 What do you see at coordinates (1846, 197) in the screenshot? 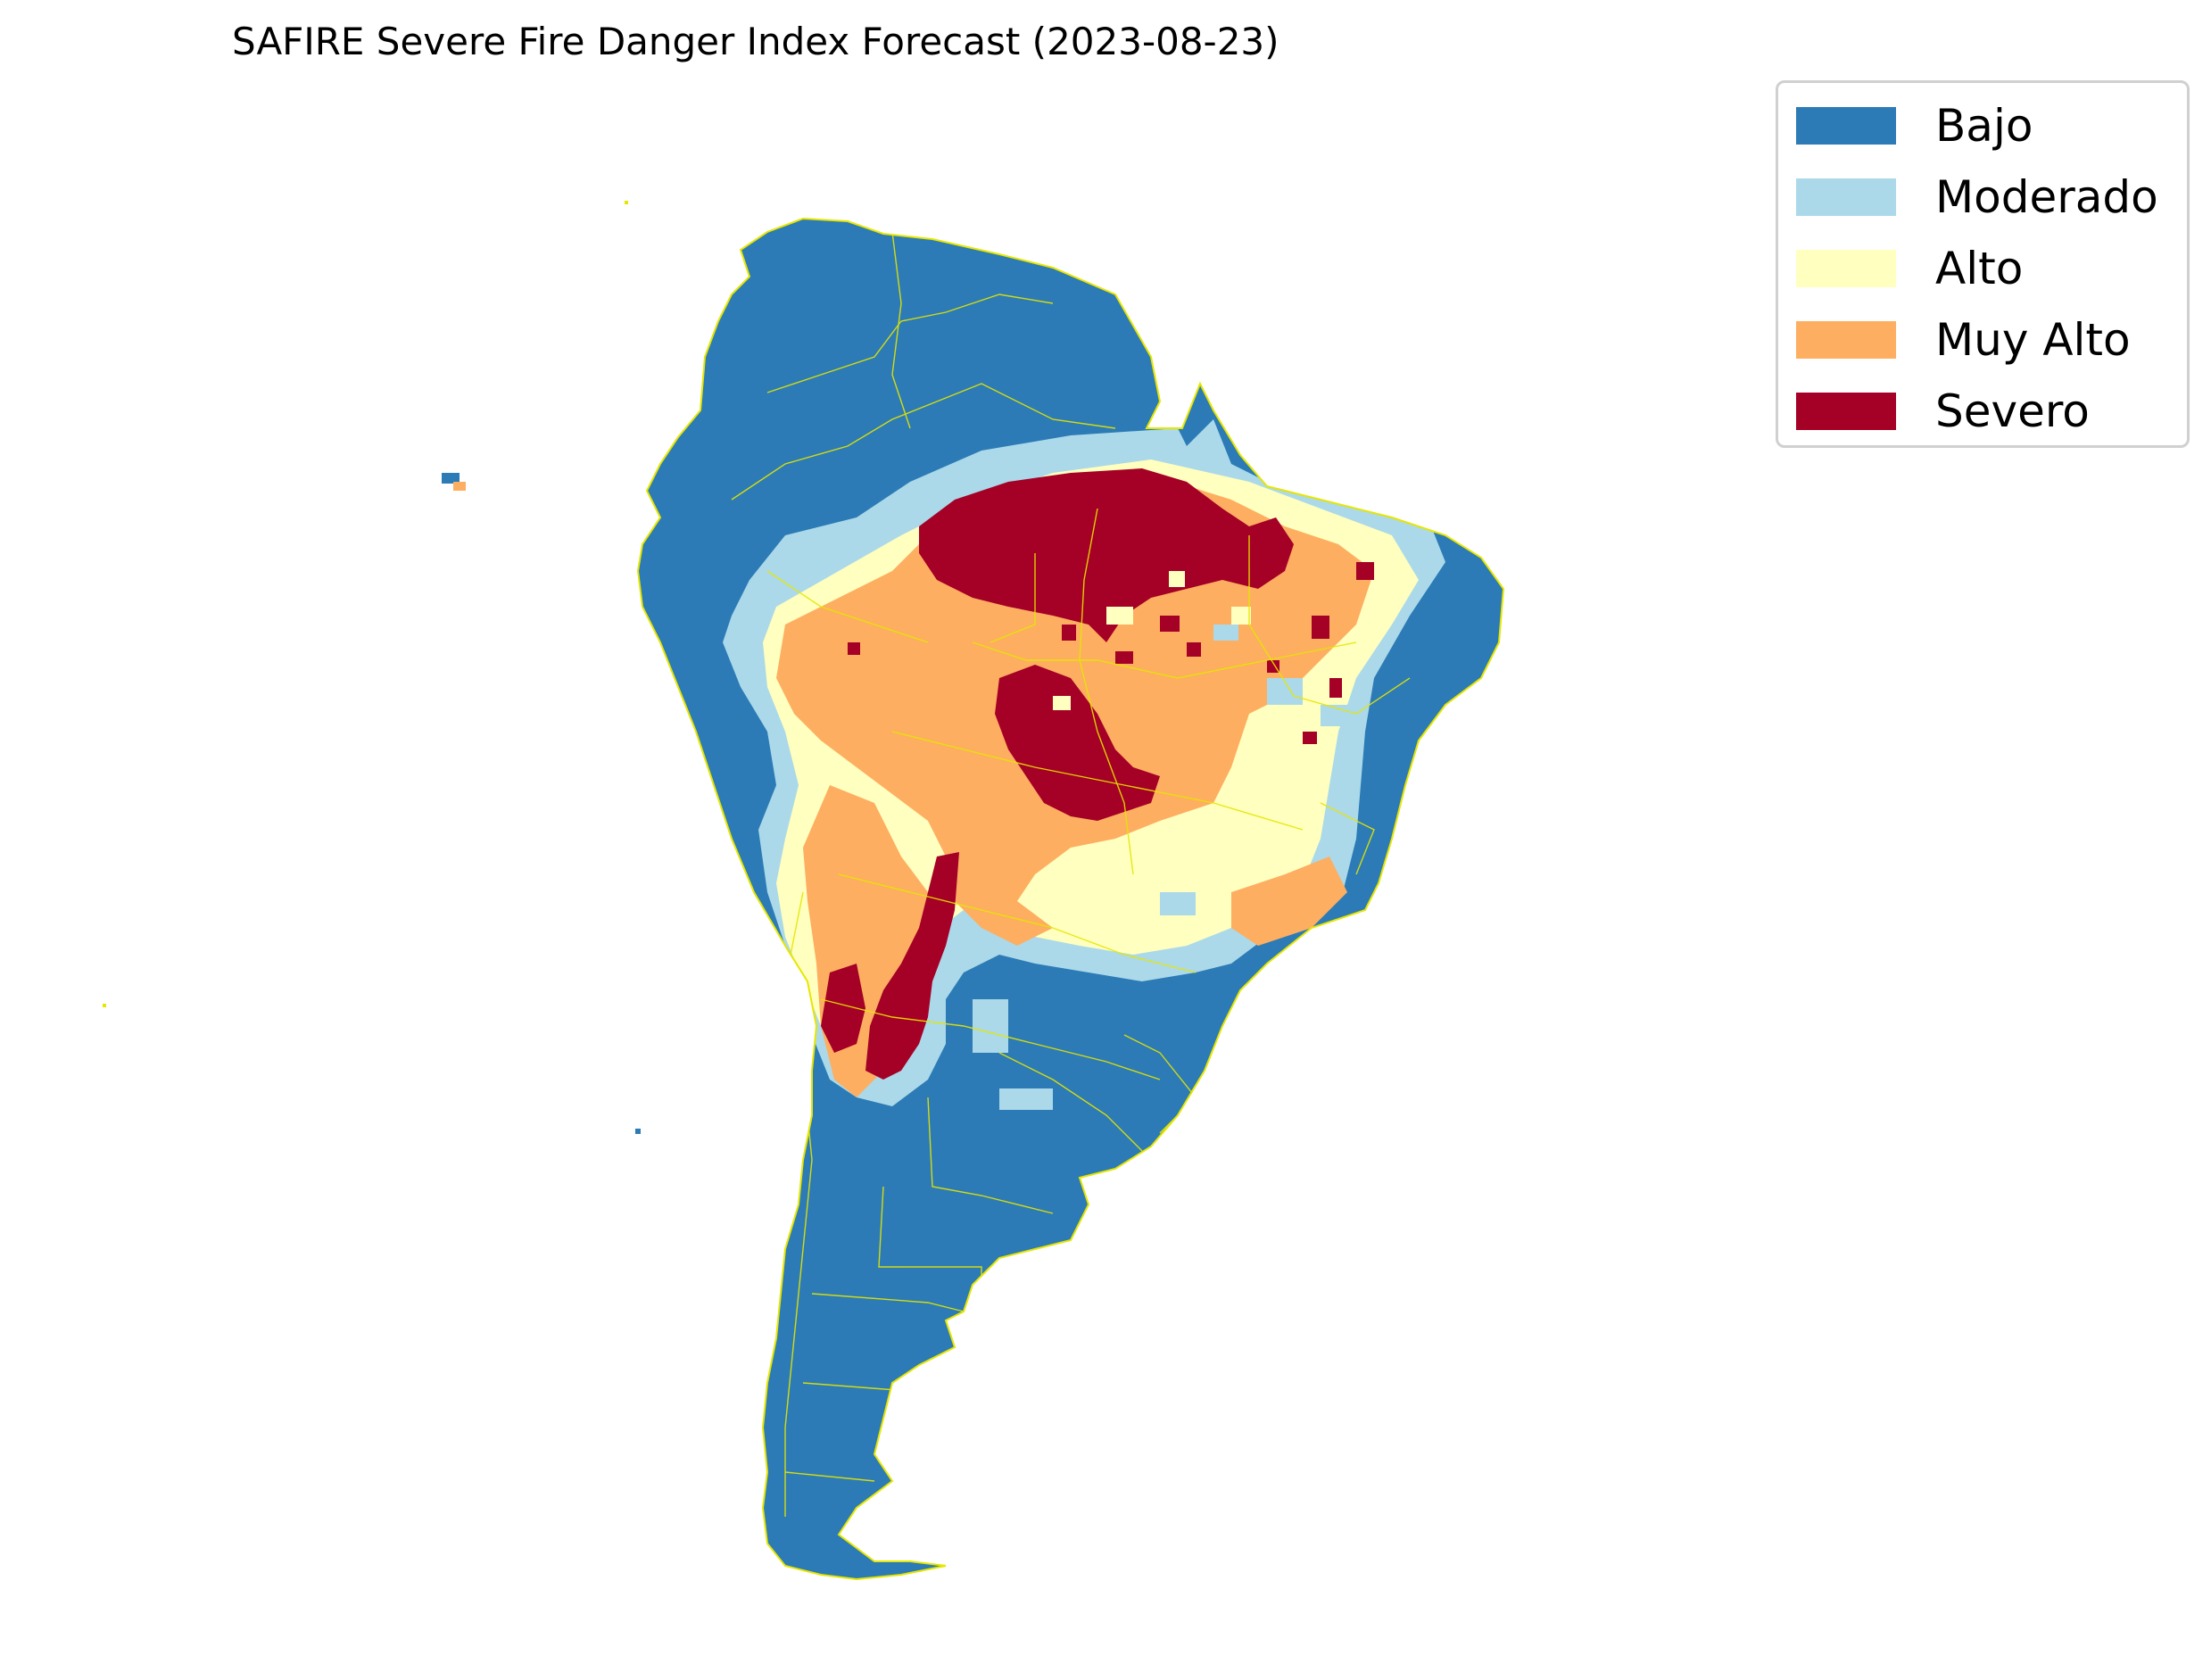
I see `legend-swatch-moderado` at bounding box center [1846, 197].